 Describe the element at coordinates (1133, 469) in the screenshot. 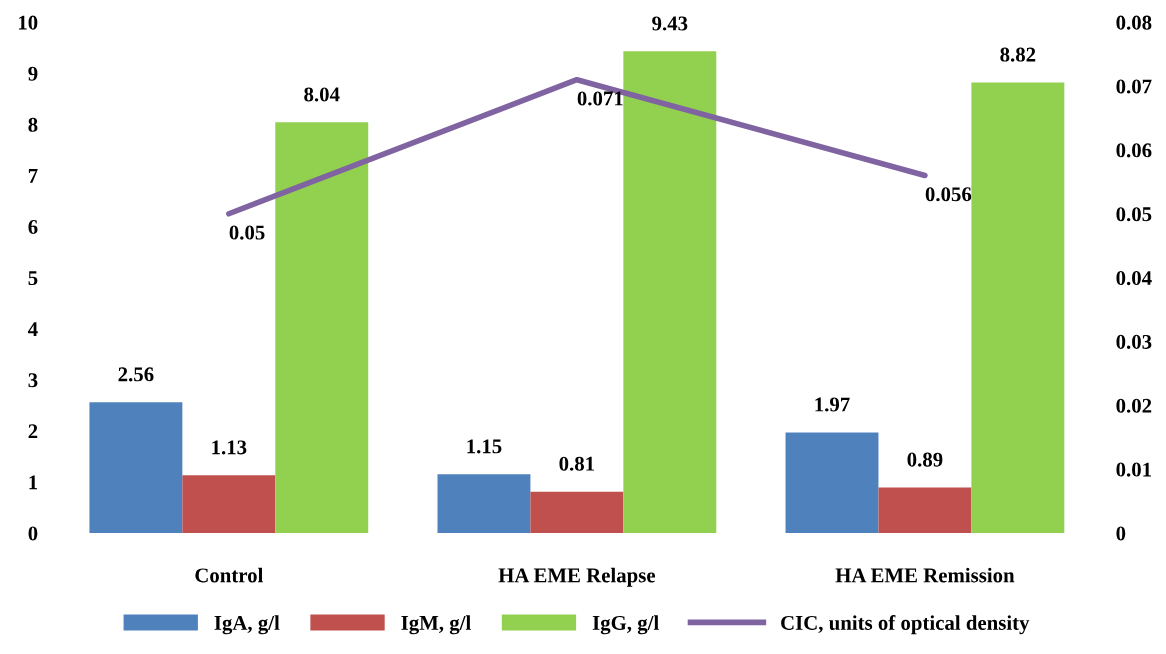

I see `y2-tick-label: 0.01` at that location.